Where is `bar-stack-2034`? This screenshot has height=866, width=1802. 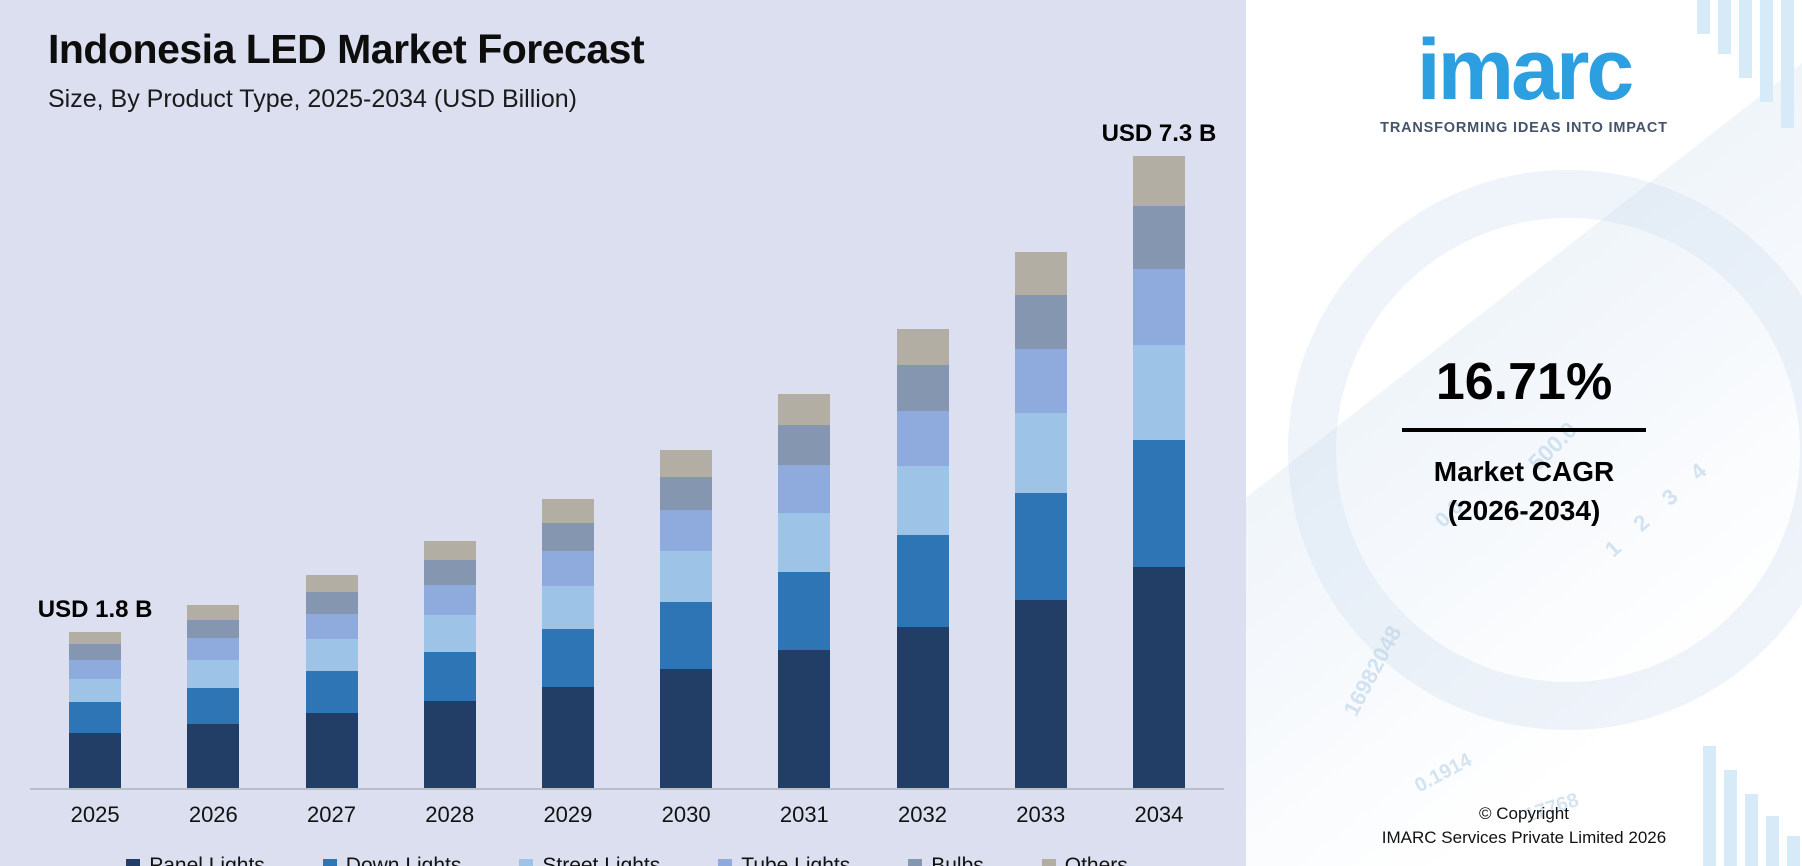
bar-stack-2034 is located at coordinates (1158, 472).